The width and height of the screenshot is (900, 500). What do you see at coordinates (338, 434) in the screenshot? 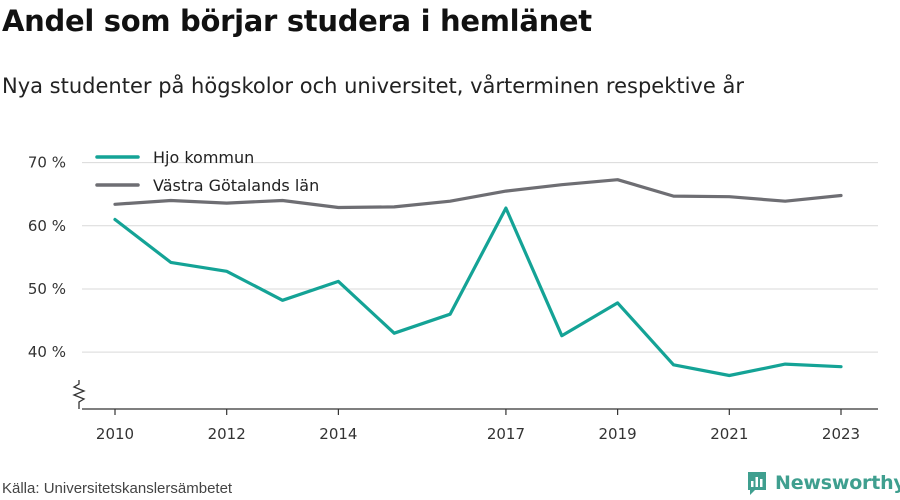
I see `x-tick-label: 2014` at bounding box center [338, 434].